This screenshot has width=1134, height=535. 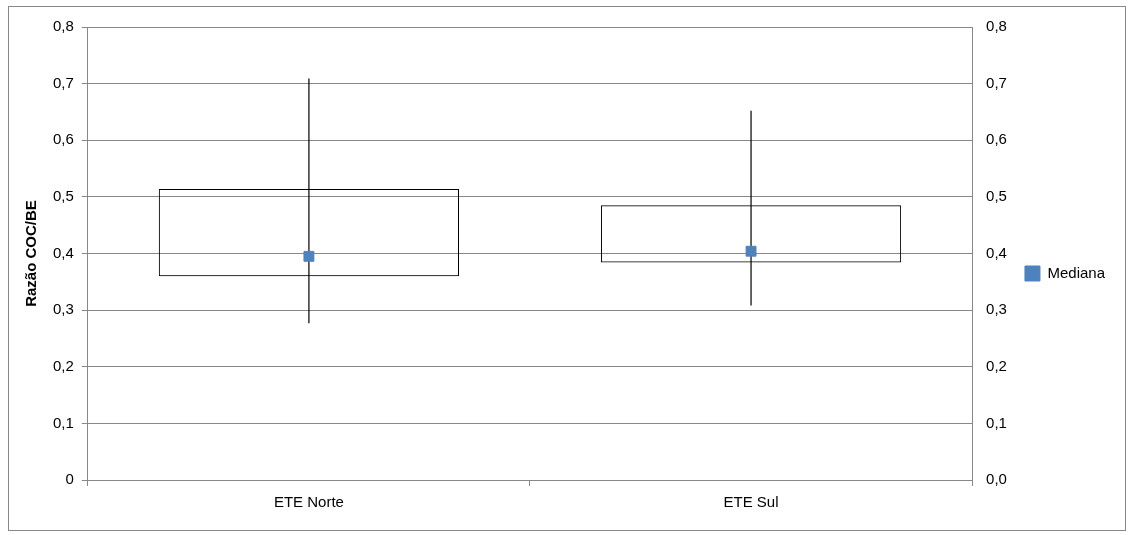 What do you see at coordinates (996, 139) in the screenshot?
I see `y2-tick-label: 0,6` at bounding box center [996, 139].